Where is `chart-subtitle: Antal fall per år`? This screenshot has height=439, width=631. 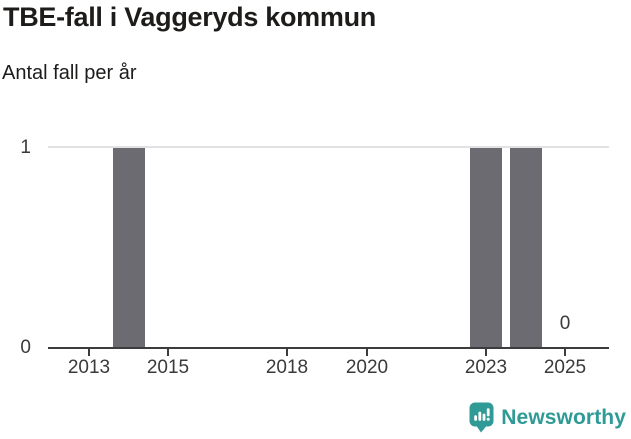
chart-subtitle: Antal fall per år is located at coordinates (69, 73).